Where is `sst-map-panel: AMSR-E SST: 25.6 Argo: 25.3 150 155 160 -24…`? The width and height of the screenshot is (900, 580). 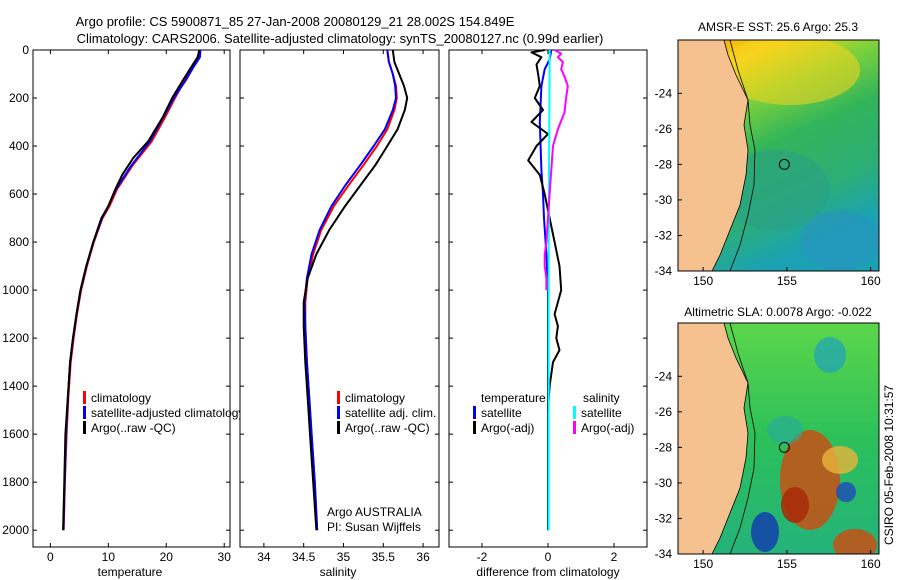 sst-map-panel: AMSR-E SST: 25.6 Argo: 25.3 150 155 160 -24… is located at coordinates (768, 154).